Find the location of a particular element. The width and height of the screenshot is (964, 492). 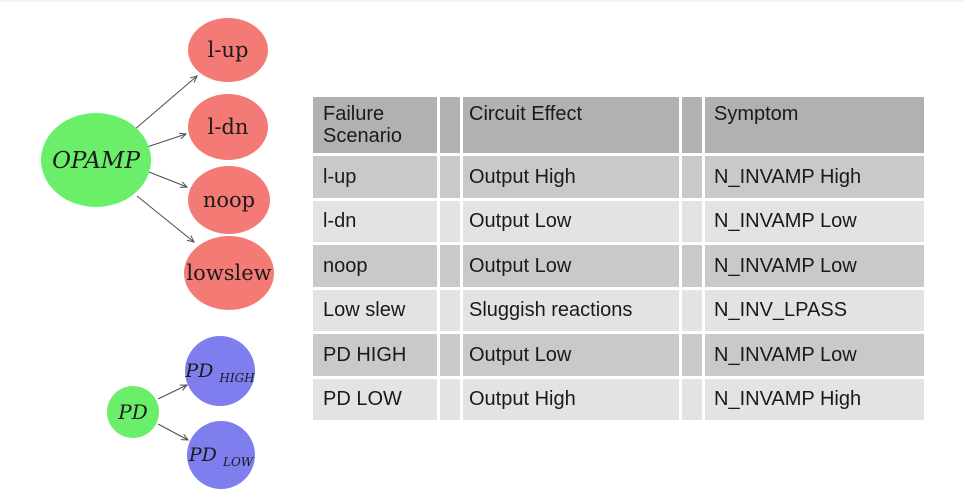

pd-low-label-main: PD is located at coordinates (202, 455).